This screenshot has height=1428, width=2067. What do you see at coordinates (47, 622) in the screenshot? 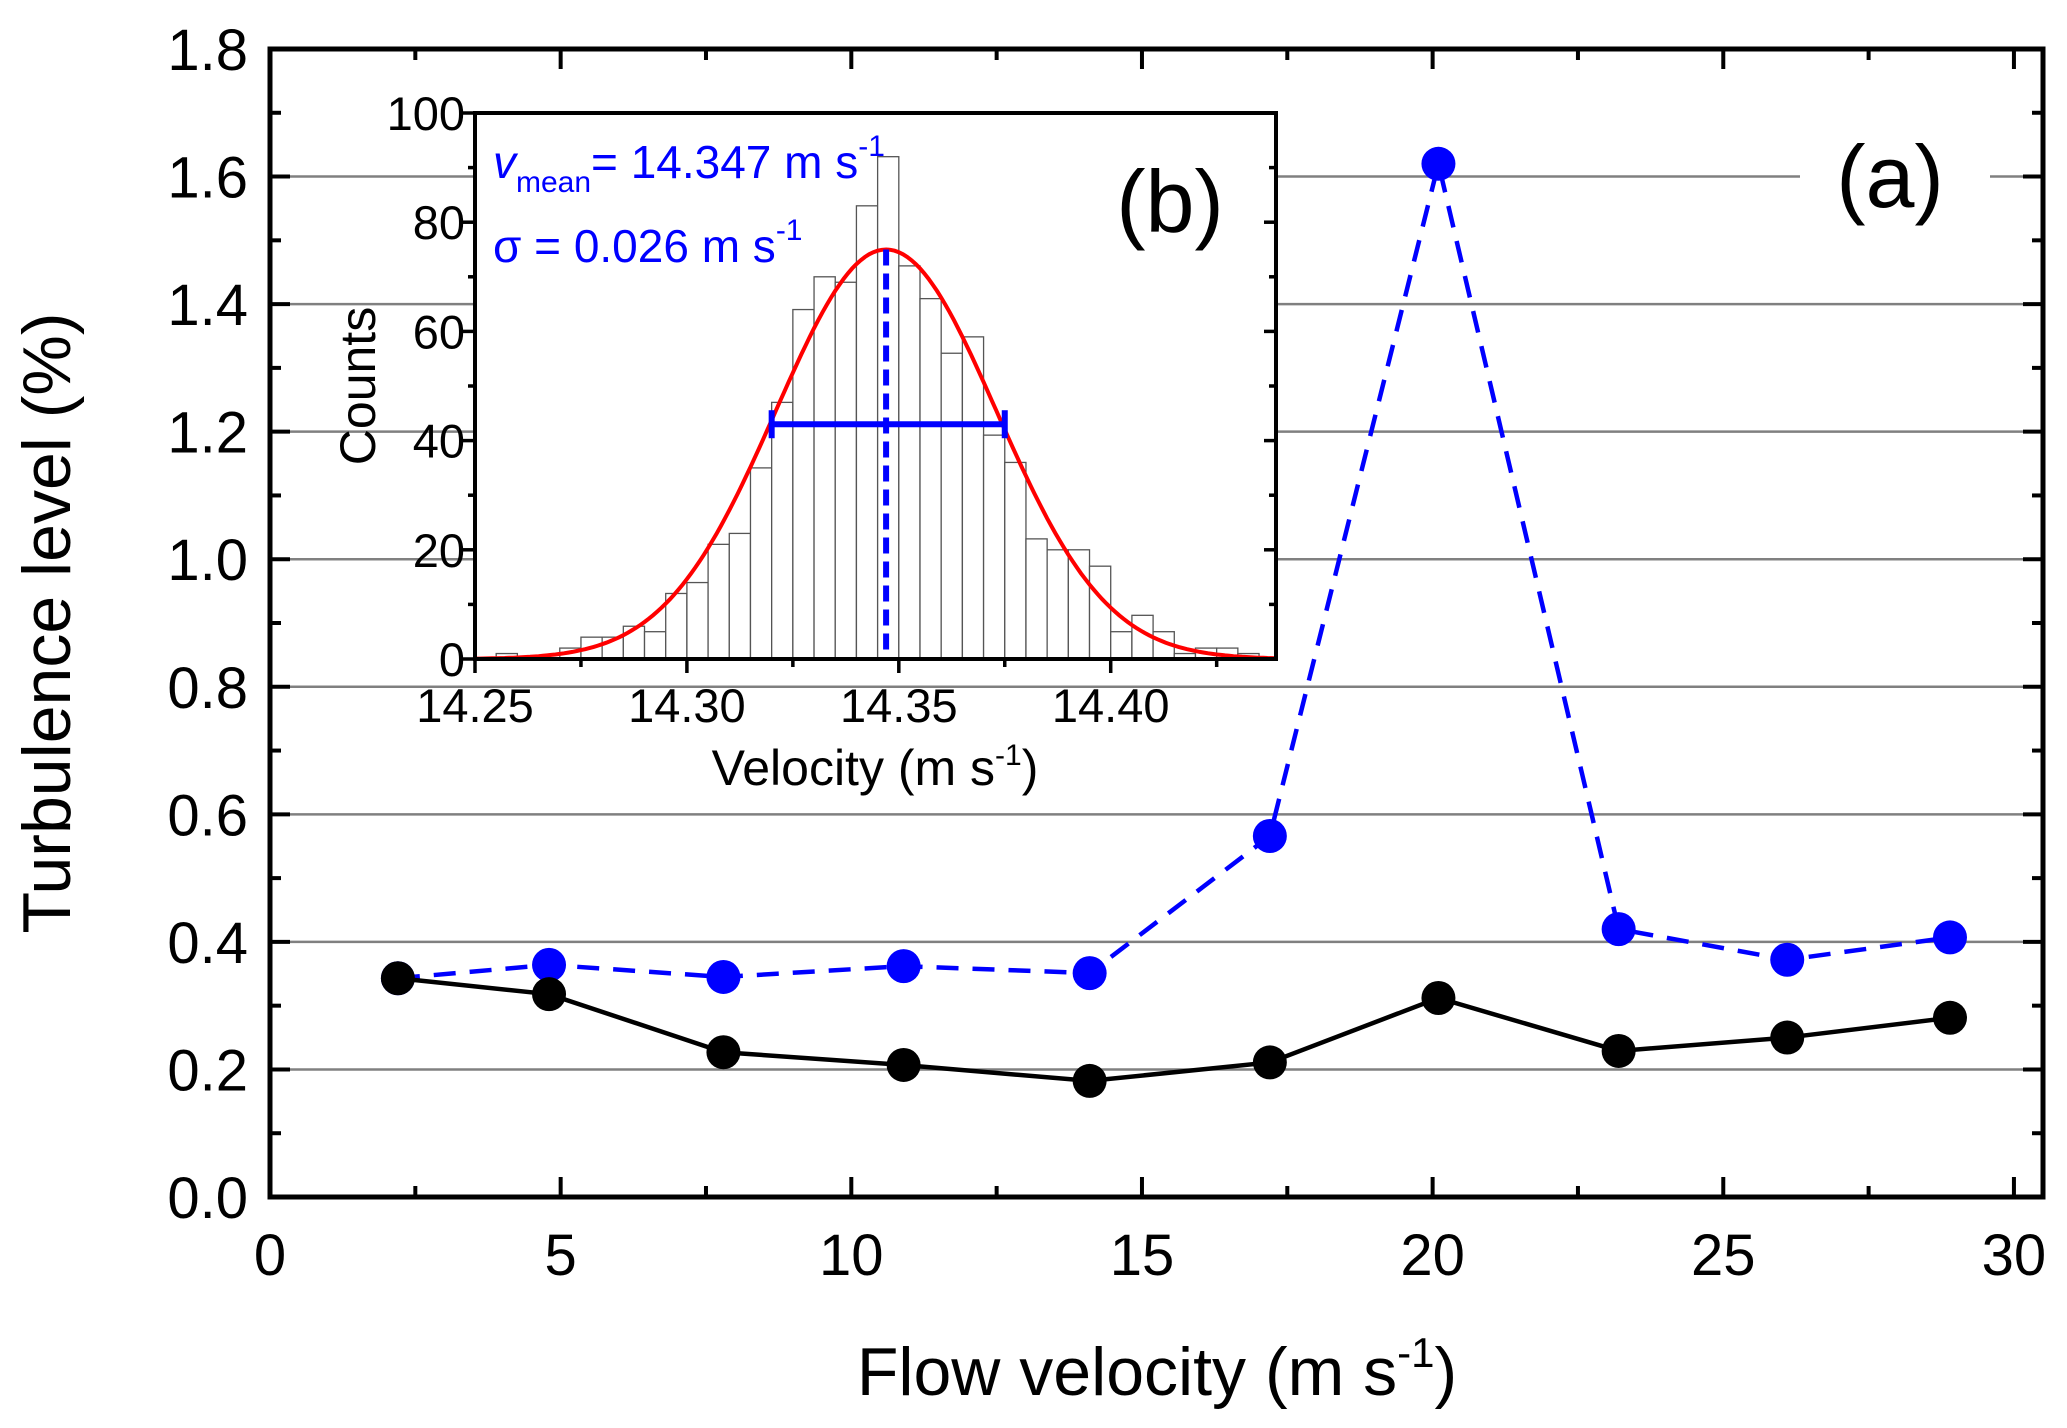
I see `main-y-axis-label: Turbulence level (%)` at bounding box center [47, 622].